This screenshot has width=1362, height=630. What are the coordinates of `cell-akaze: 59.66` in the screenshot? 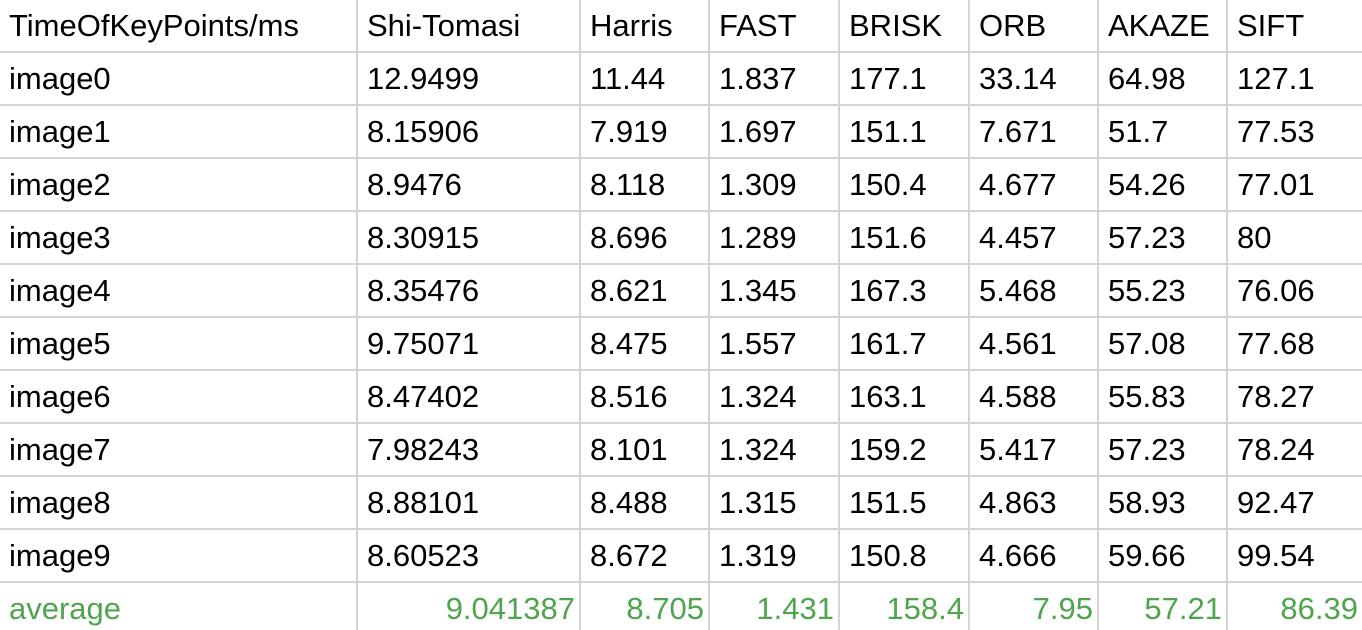 It's located at (1162, 555).